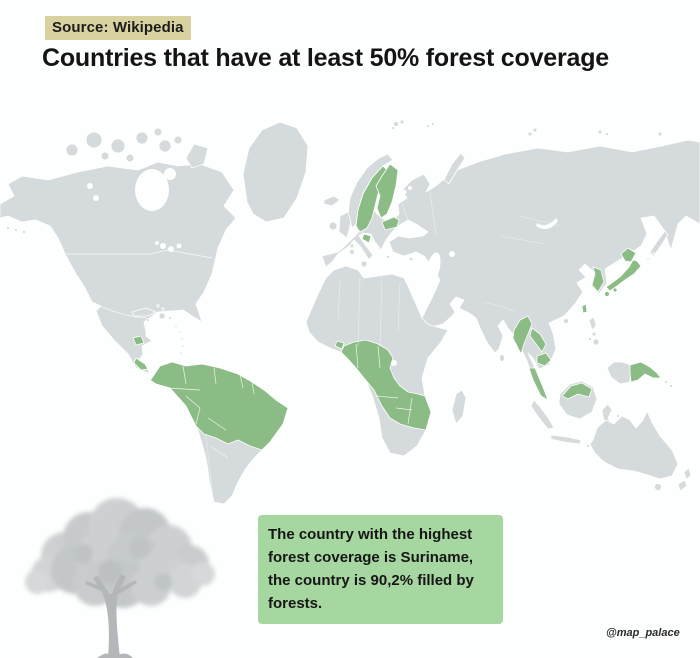 This screenshot has width=700, height=658. What do you see at coordinates (645, 372) in the screenshot?
I see `highlight-papua-new-guinea` at bounding box center [645, 372].